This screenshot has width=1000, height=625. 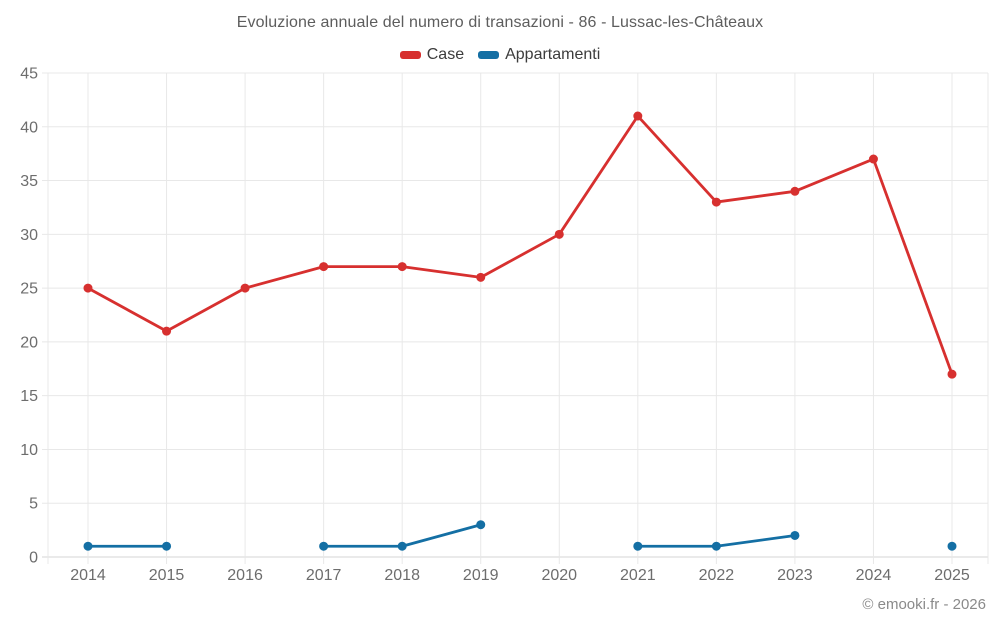 I want to click on x-axis-tick-label: 2015, so click(x=167, y=575).